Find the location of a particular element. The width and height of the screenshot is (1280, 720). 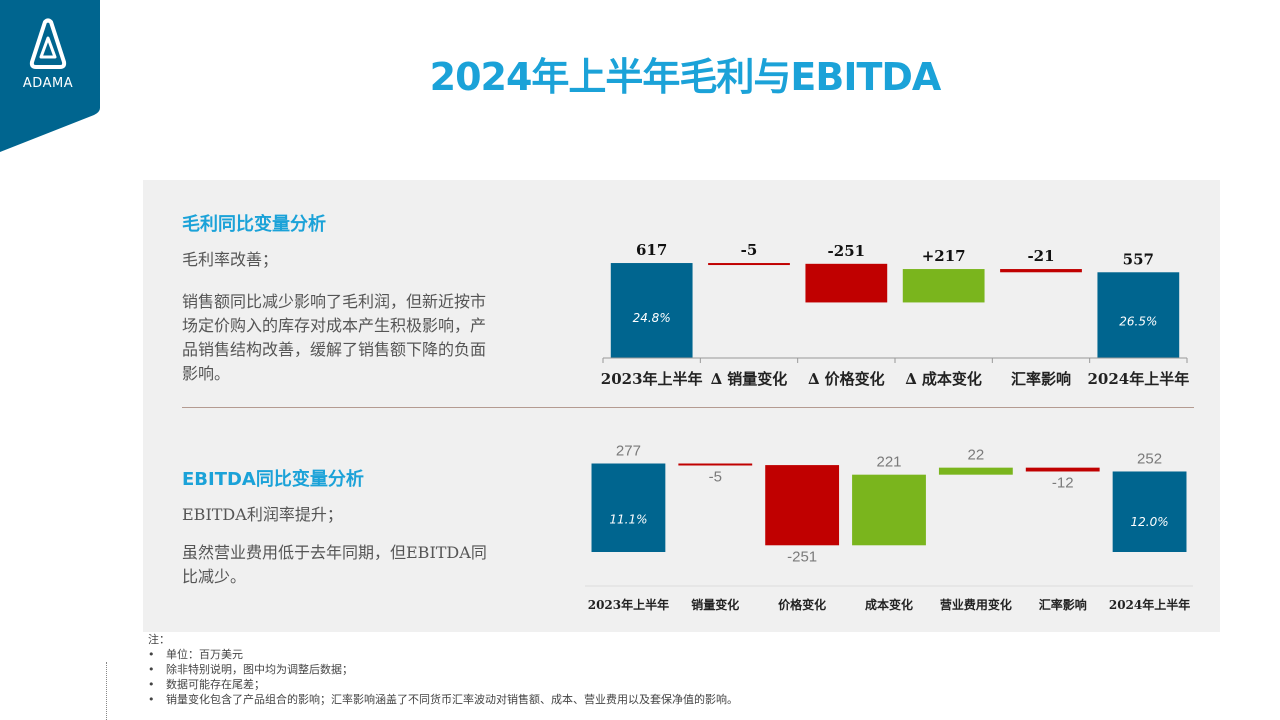

chart1-value-label-3: +217 is located at coordinates (944, 256).